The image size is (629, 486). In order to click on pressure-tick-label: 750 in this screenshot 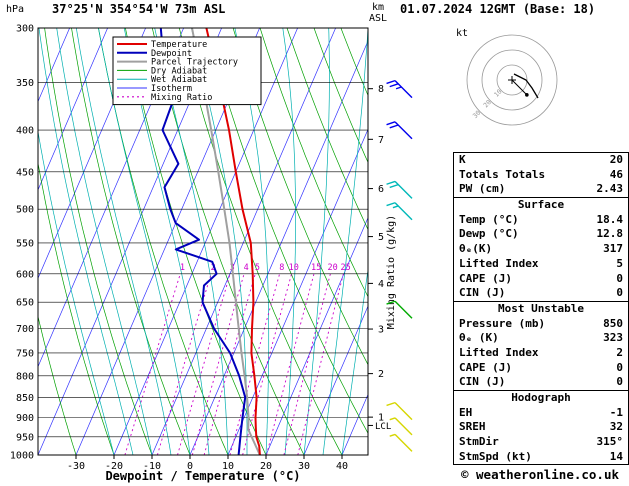, I will do `click(25, 353)`.